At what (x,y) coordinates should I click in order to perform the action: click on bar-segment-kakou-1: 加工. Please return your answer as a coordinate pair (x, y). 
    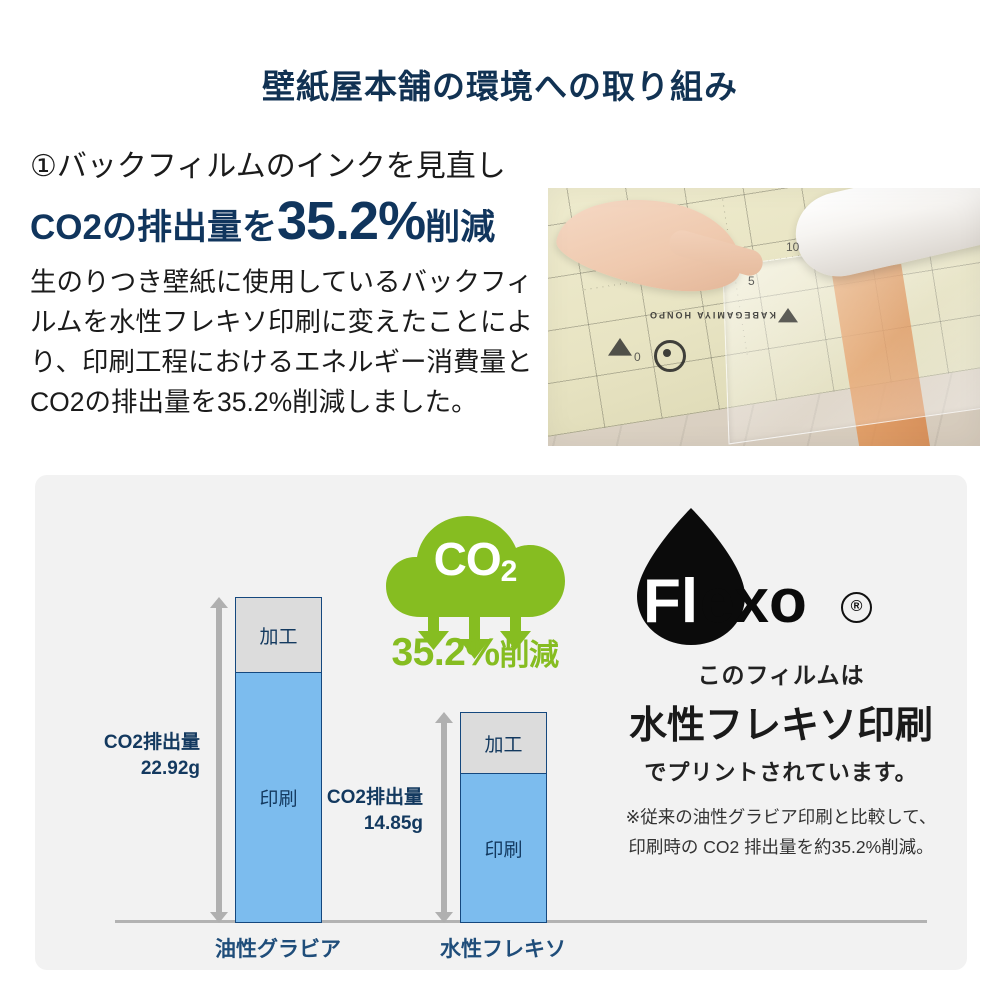
    Looking at the image, I should click on (278, 635).